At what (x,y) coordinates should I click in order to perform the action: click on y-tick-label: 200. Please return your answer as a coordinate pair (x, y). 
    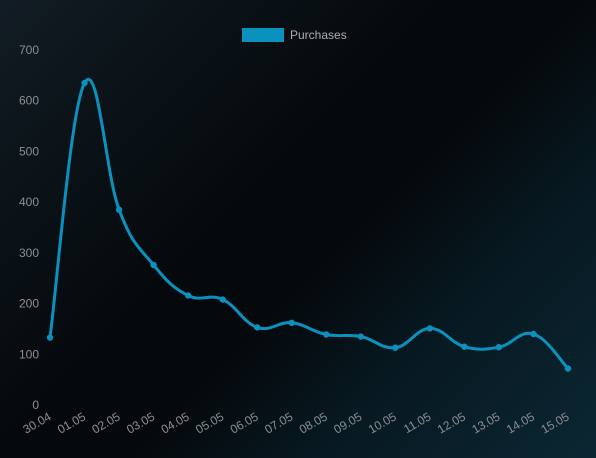
    Looking at the image, I should click on (29, 304).